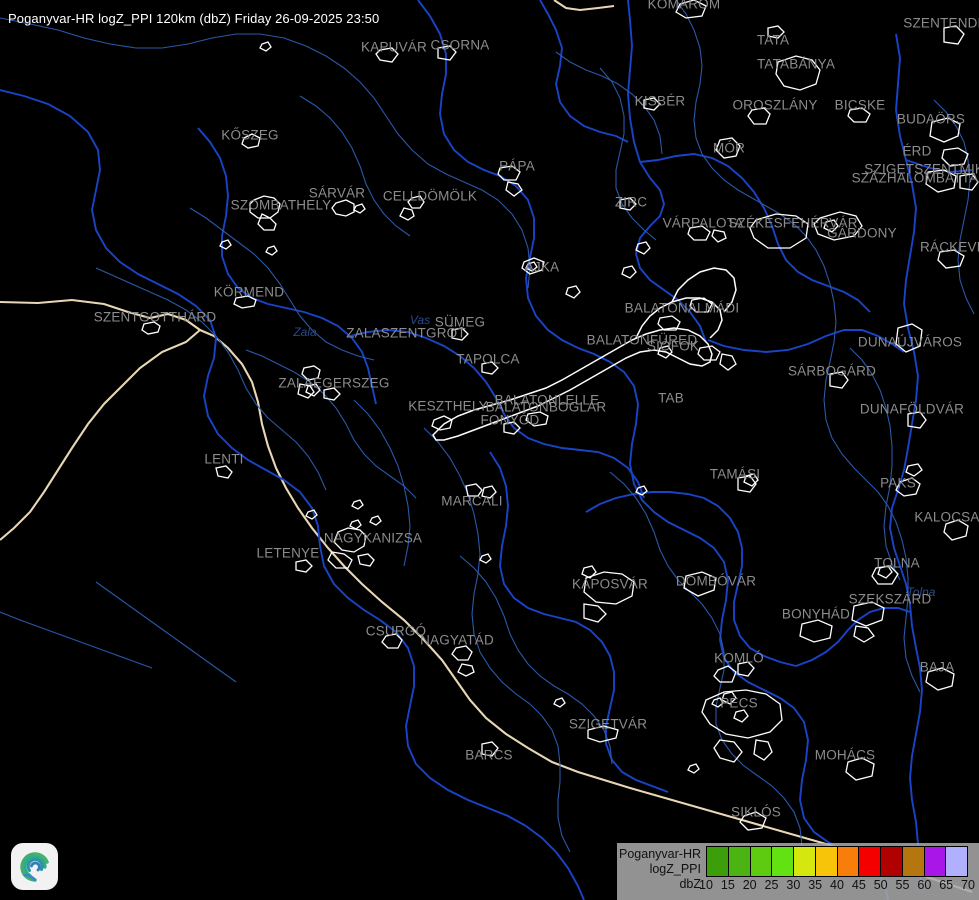 The image size is (979, 900). Describe the element at coordinates (890, 599) in the screenshot. I see `city-label-szekszard: SZEKSZÁRD` at that location.